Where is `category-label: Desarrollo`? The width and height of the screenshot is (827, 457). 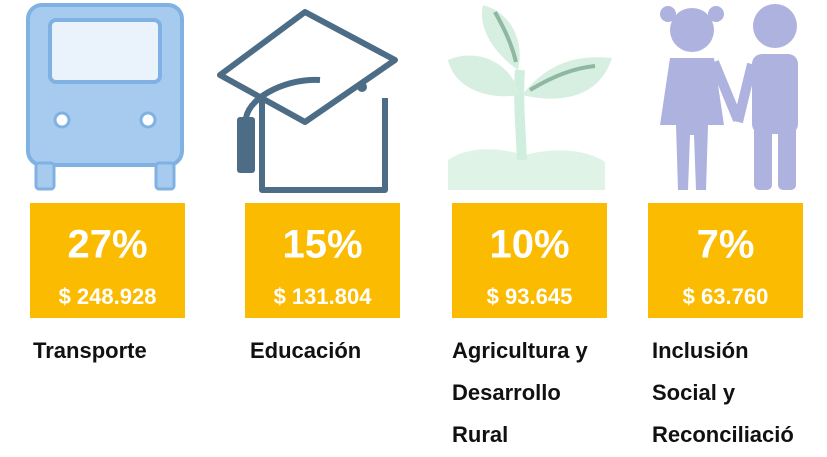 category-label: Desarrollo is located at coordinates (506, 392).